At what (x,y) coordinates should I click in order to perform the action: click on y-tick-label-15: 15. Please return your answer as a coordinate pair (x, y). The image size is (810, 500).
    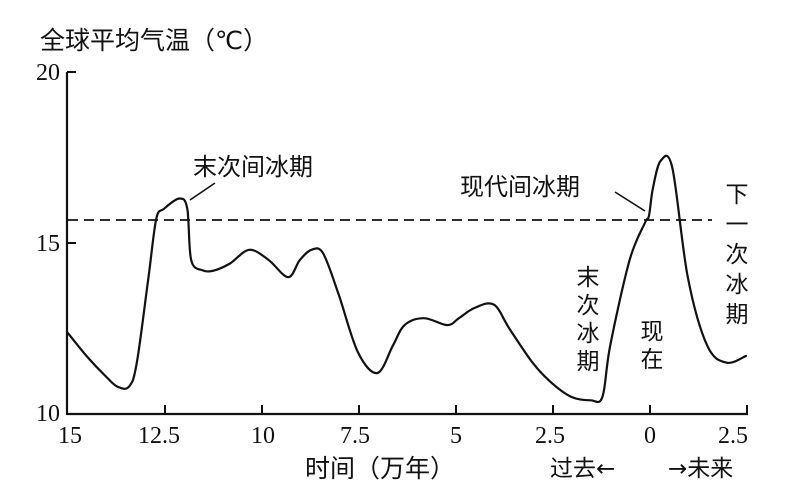
    Looking at the image, I should click on (48, 244).